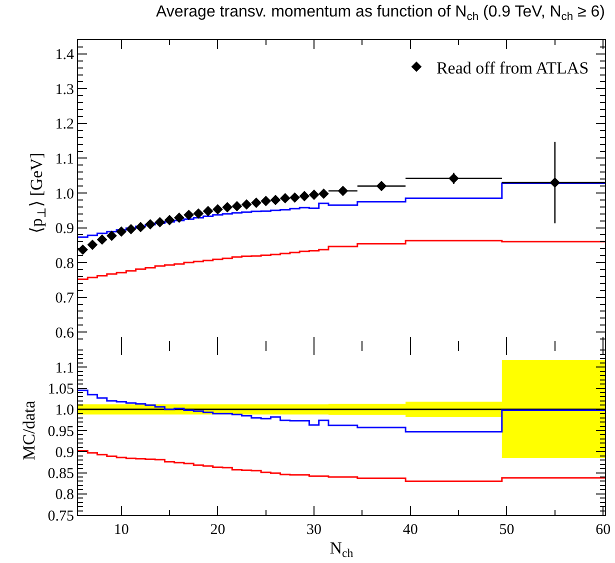 Image resolution: width=615 pixels, height=563 pixels. I want to click on y-tick-label: 1.2, so click(64, 124).